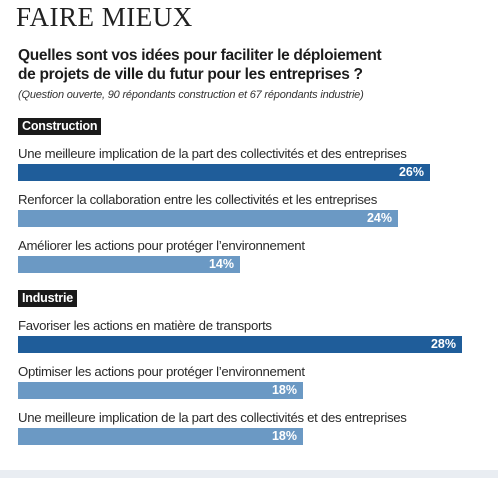 The width and height of the screenshot is (498, 478). What do you see at coordinates (208, 218) in the screenshot?
I see `bar: 24%` at bounding box center [208, 218].